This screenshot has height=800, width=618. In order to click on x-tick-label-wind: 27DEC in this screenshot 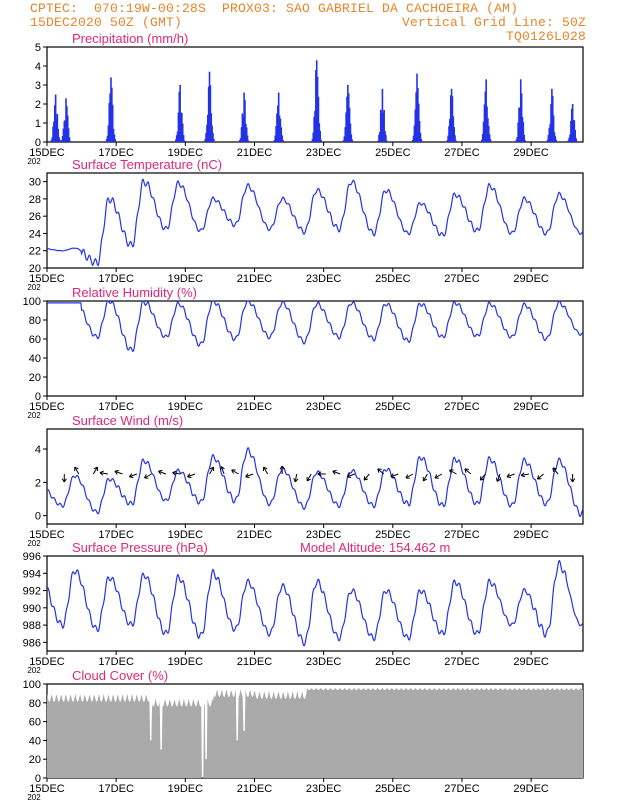, I will do `click(462, 535)`.